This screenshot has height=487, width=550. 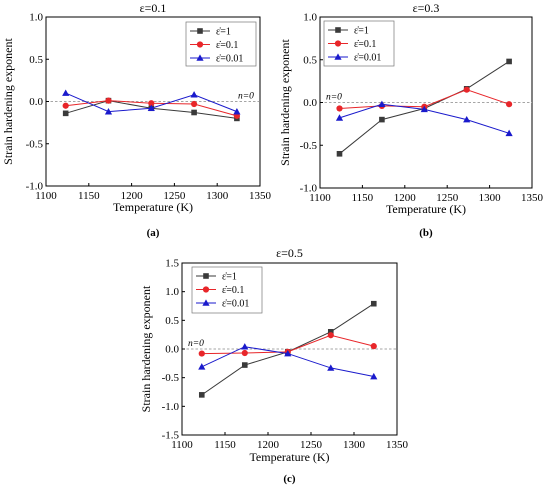 What do you see at coordinates (365, 44) in the screenshot?
I see `legend-label: ε̇=0.1` at bounding box center [365, 44].